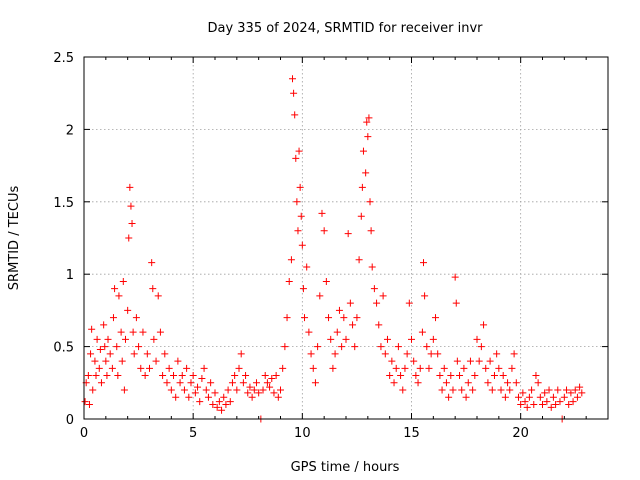 This screenshot has width=640, height=480. What do you see at coordinates (345, 467) in the screenshot?
I see `x-axis-label: GPS time / hours` at bounding box center [345, 467].